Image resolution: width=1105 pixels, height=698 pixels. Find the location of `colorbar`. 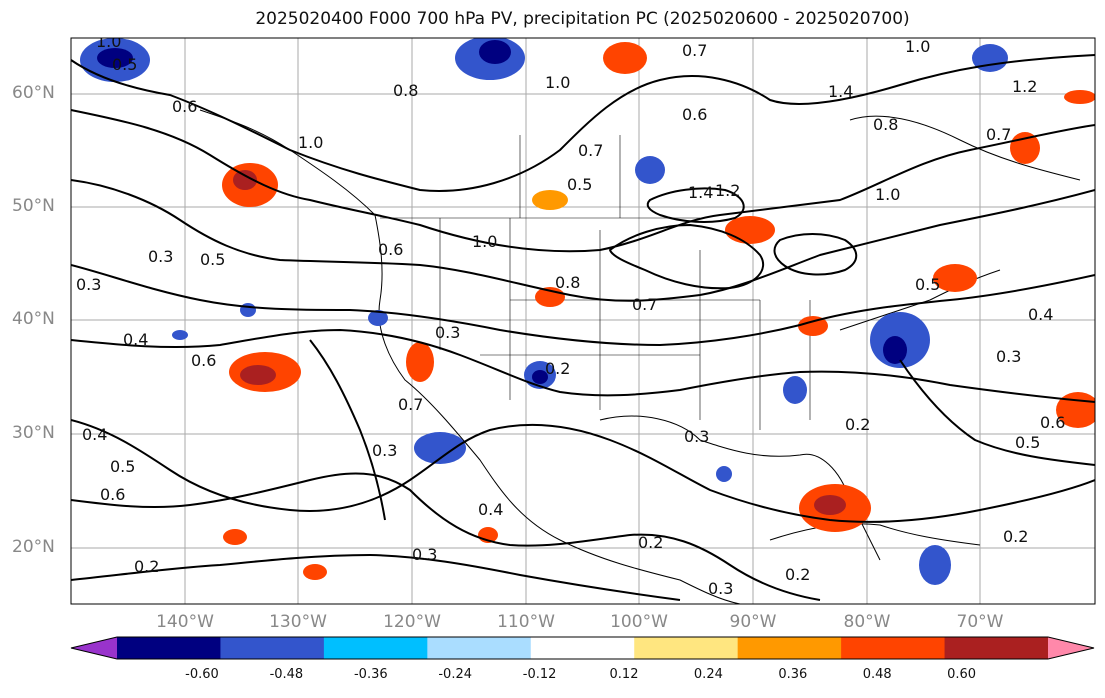

colorbar is located at coordinates (582, 648).